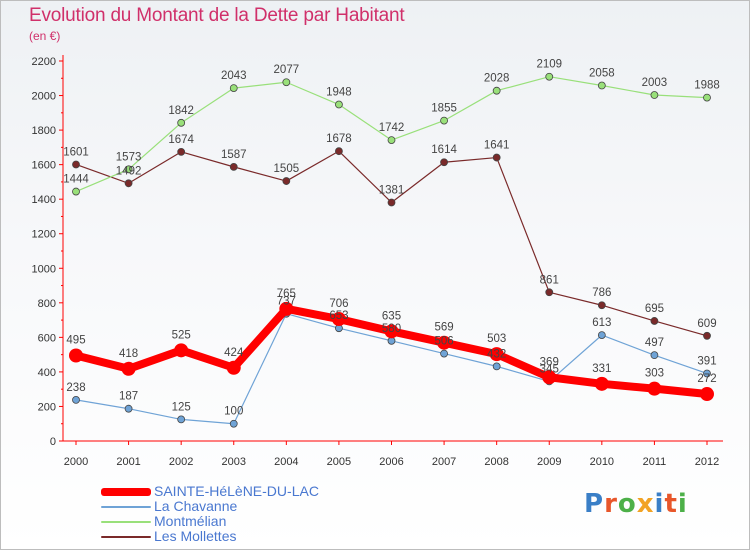  What do you see at coordinates (286, 462) in the screenshot?
I see `x-tick-label: 2004` at bounding box center [286, 462].